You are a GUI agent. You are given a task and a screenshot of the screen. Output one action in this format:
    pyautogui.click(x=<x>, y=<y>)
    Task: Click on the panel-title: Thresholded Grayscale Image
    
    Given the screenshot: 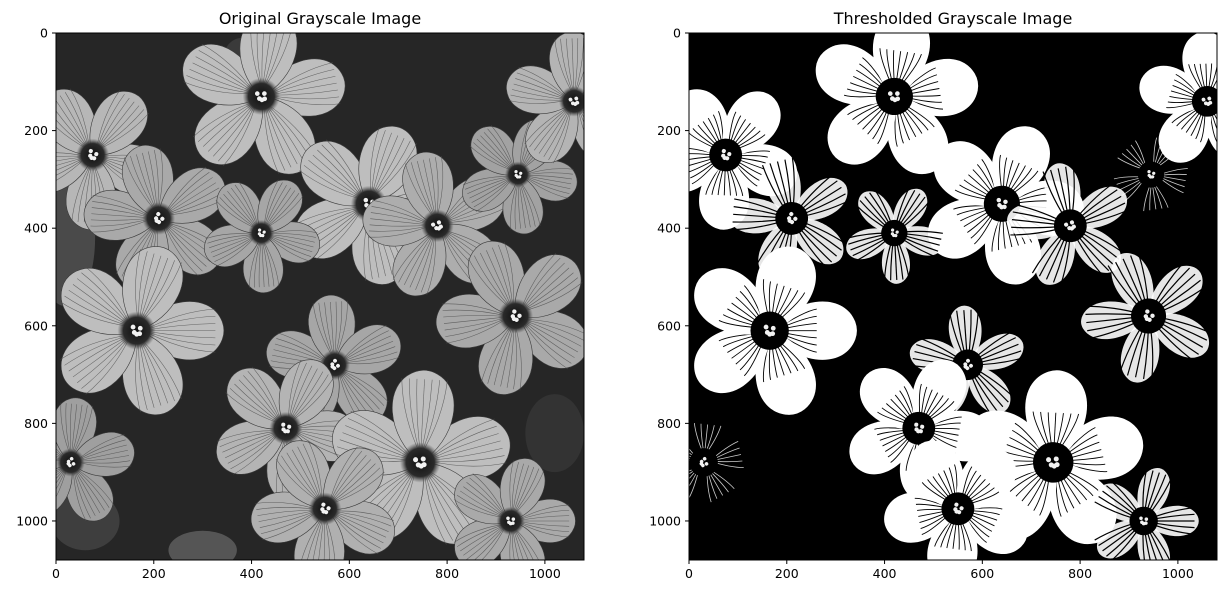 What is the action you would take?
    pyautogui.click(x=953, y=18)
    